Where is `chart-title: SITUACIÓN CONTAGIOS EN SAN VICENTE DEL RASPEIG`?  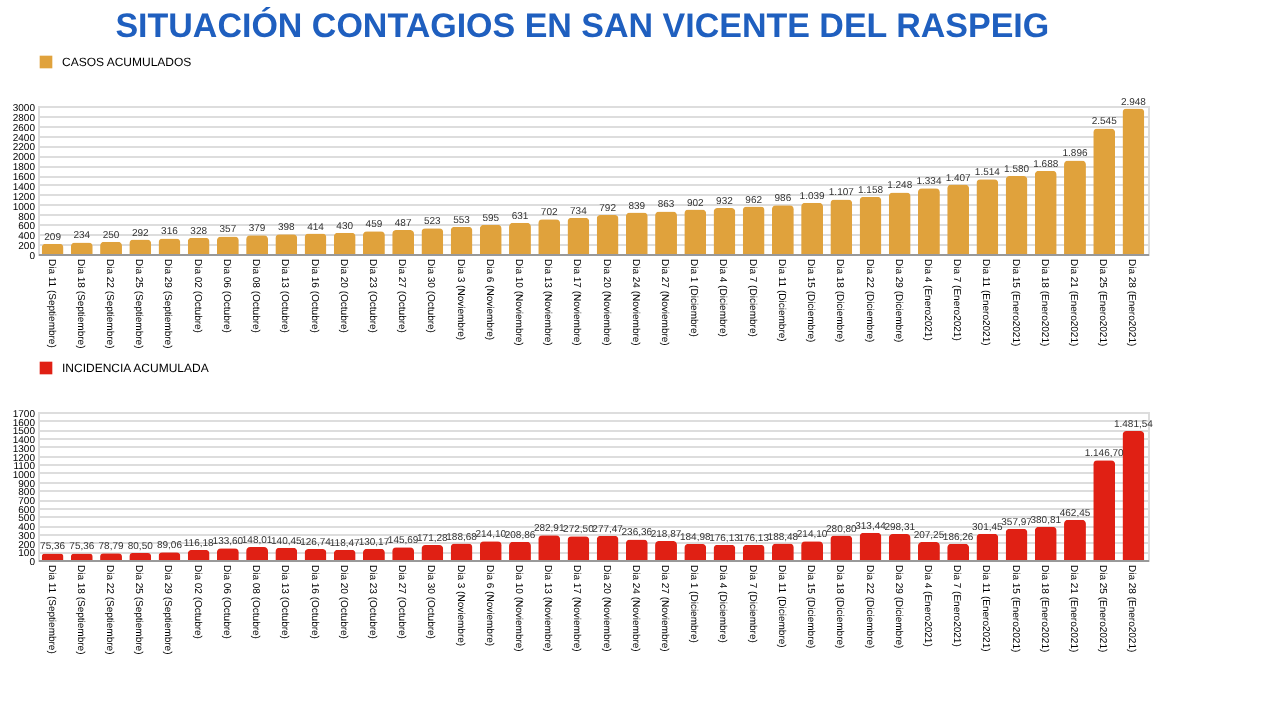
chart-title: SITUACIÓN CONTAGIOS EN SAN VICENTE DEL RASPEIG is located at coordinates (582, 25).